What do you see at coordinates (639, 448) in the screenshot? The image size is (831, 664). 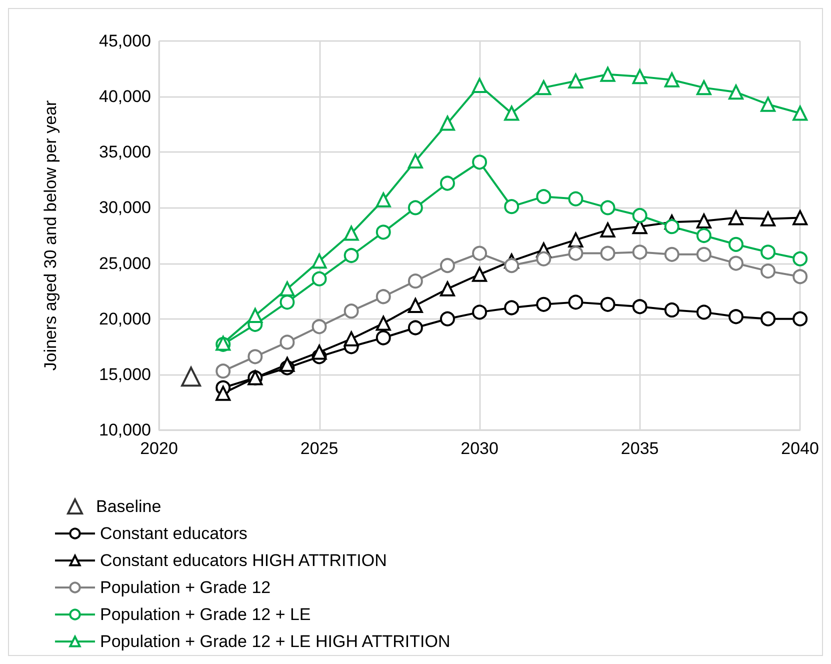 I see `x-tick-label: 2035` at bounding box center [639, 448].